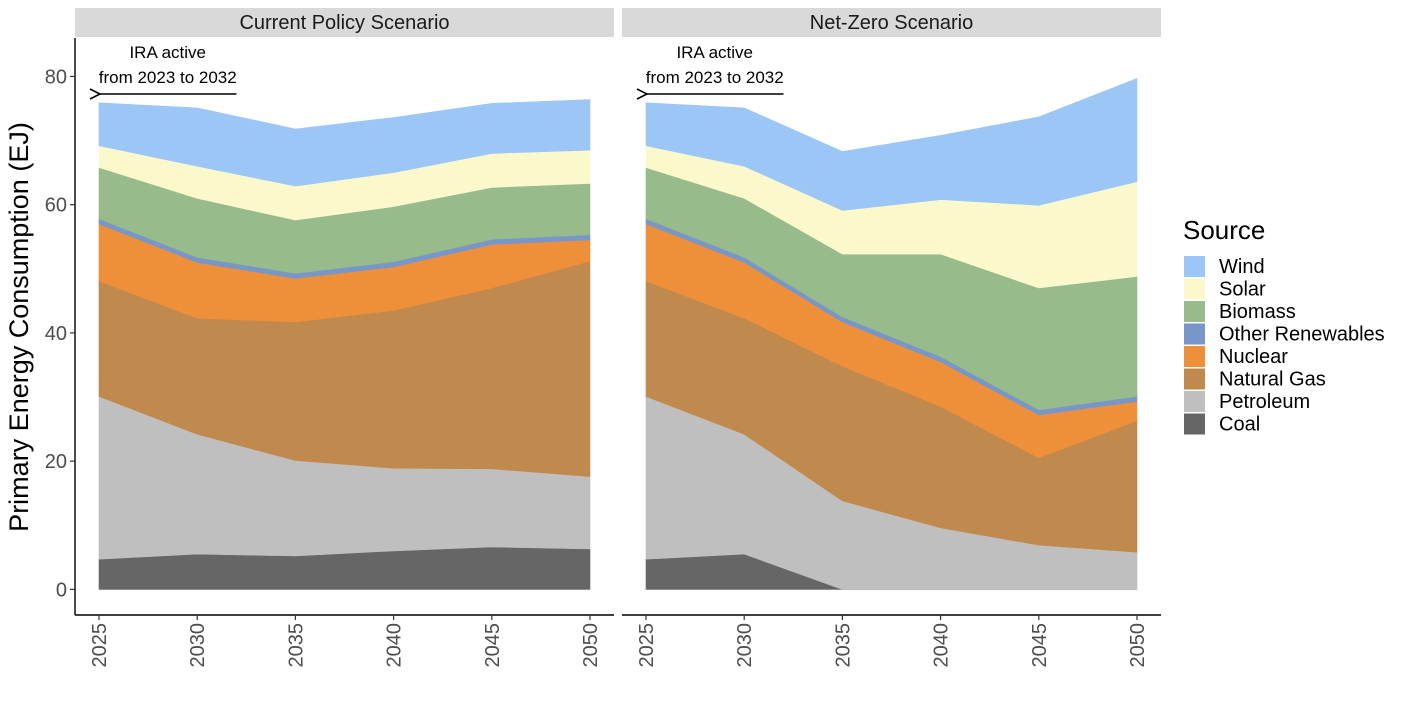 The height and width of the screenshot is (703, 1406). Describe the element at coordinates (1194, 289) in the screenshot. I see `legend-key-solar` at that location.